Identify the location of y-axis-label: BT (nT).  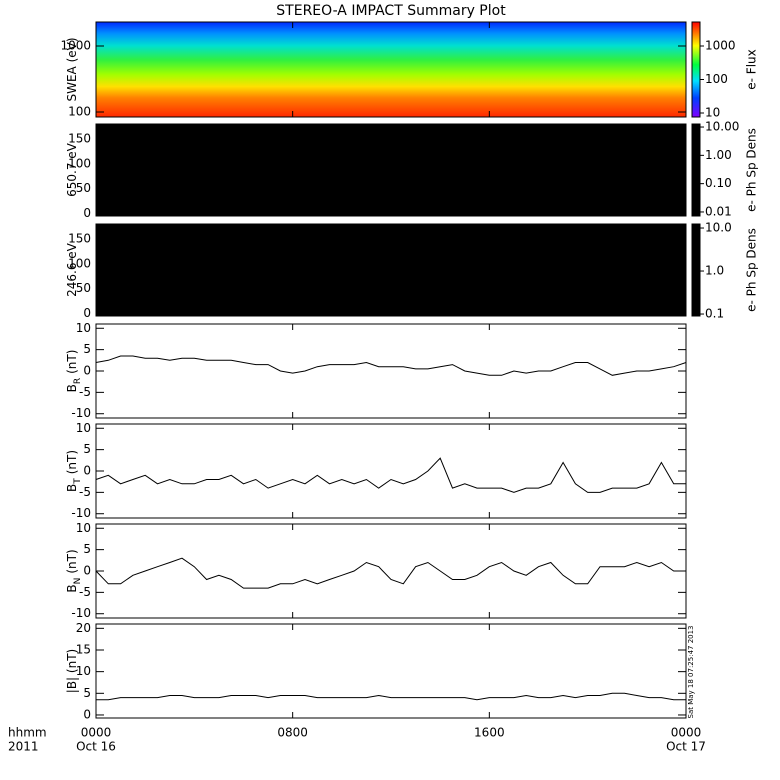
(74, 471).